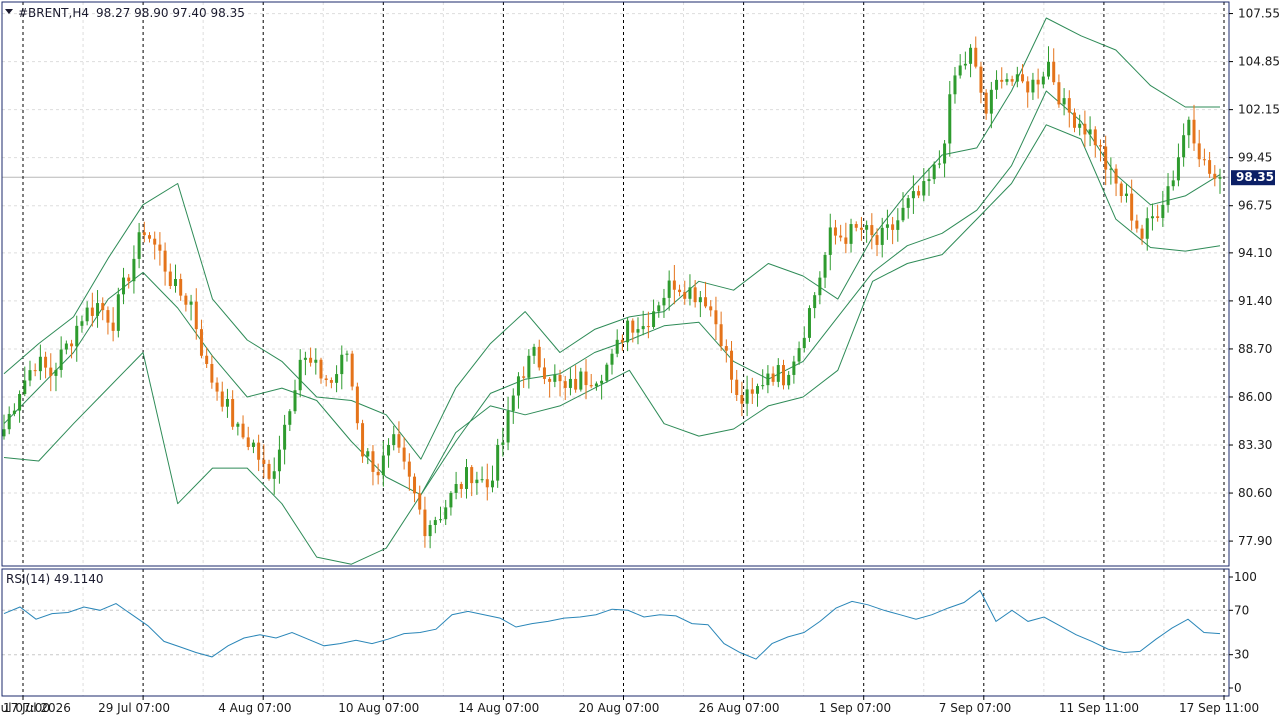  Describe the element at coordinates (1255, 301) in the screenshot. I see `price-tick-label: 91.40` at that location.